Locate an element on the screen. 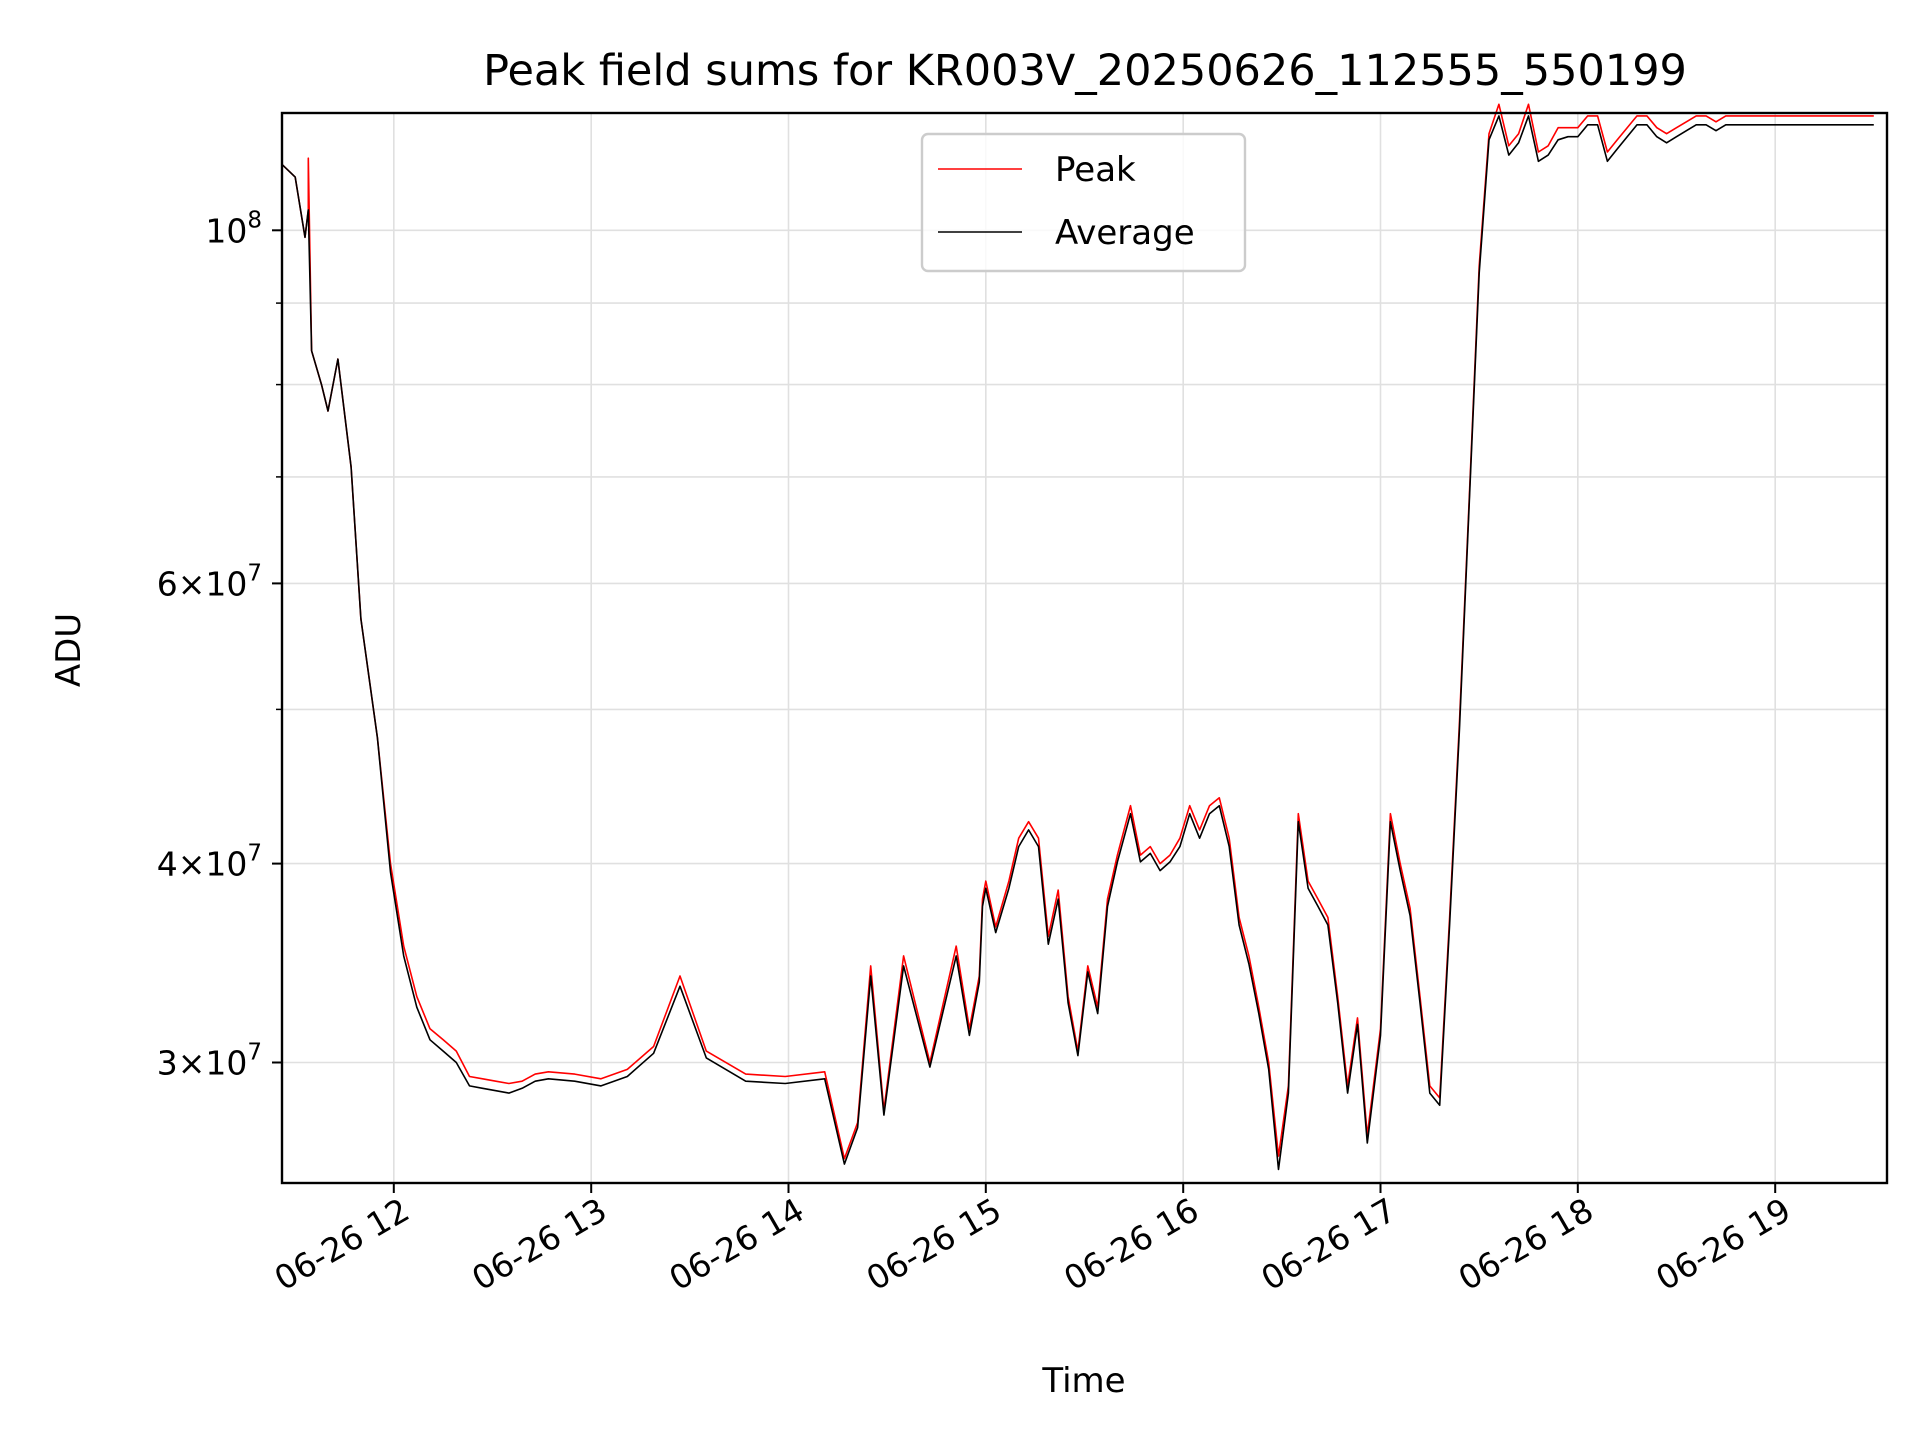 The height and width of the screenshot is (1444, 1920). y-tick-label: 108 is located at coordinates (233, 228).